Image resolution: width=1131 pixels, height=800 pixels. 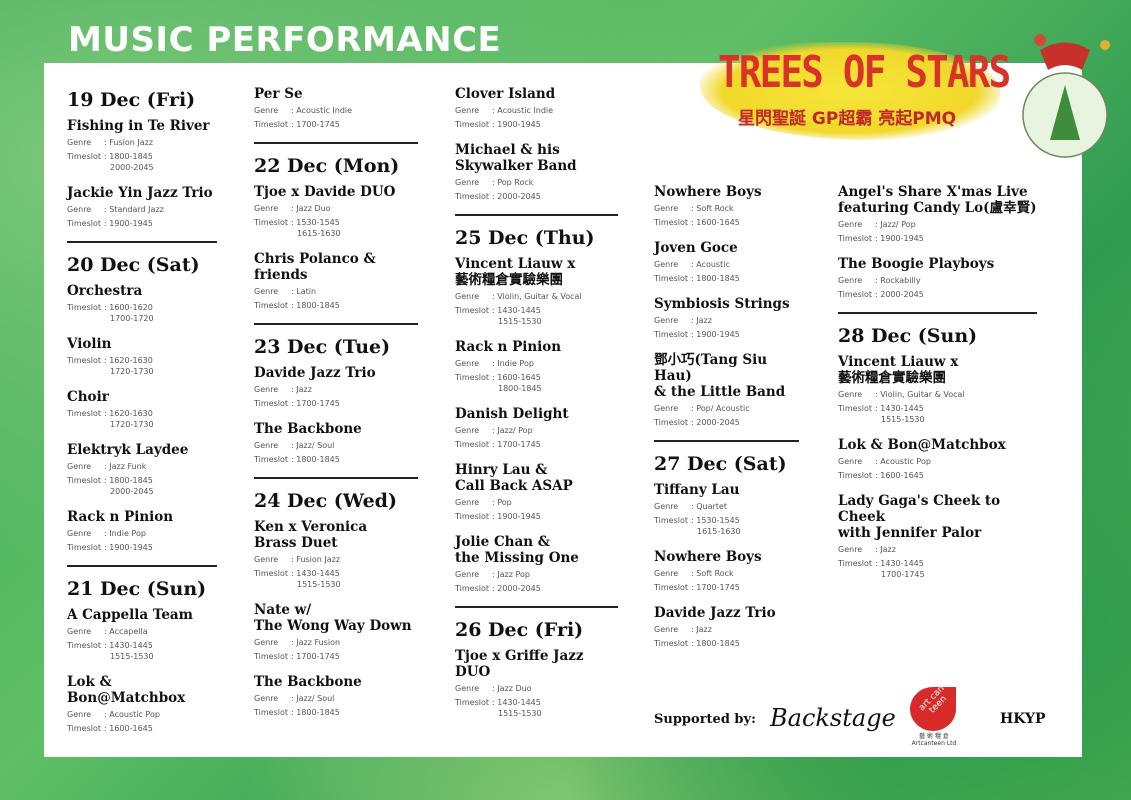 I want to click on genre-row: Genre : Fusion Jazz, so click(x=142, y=142).